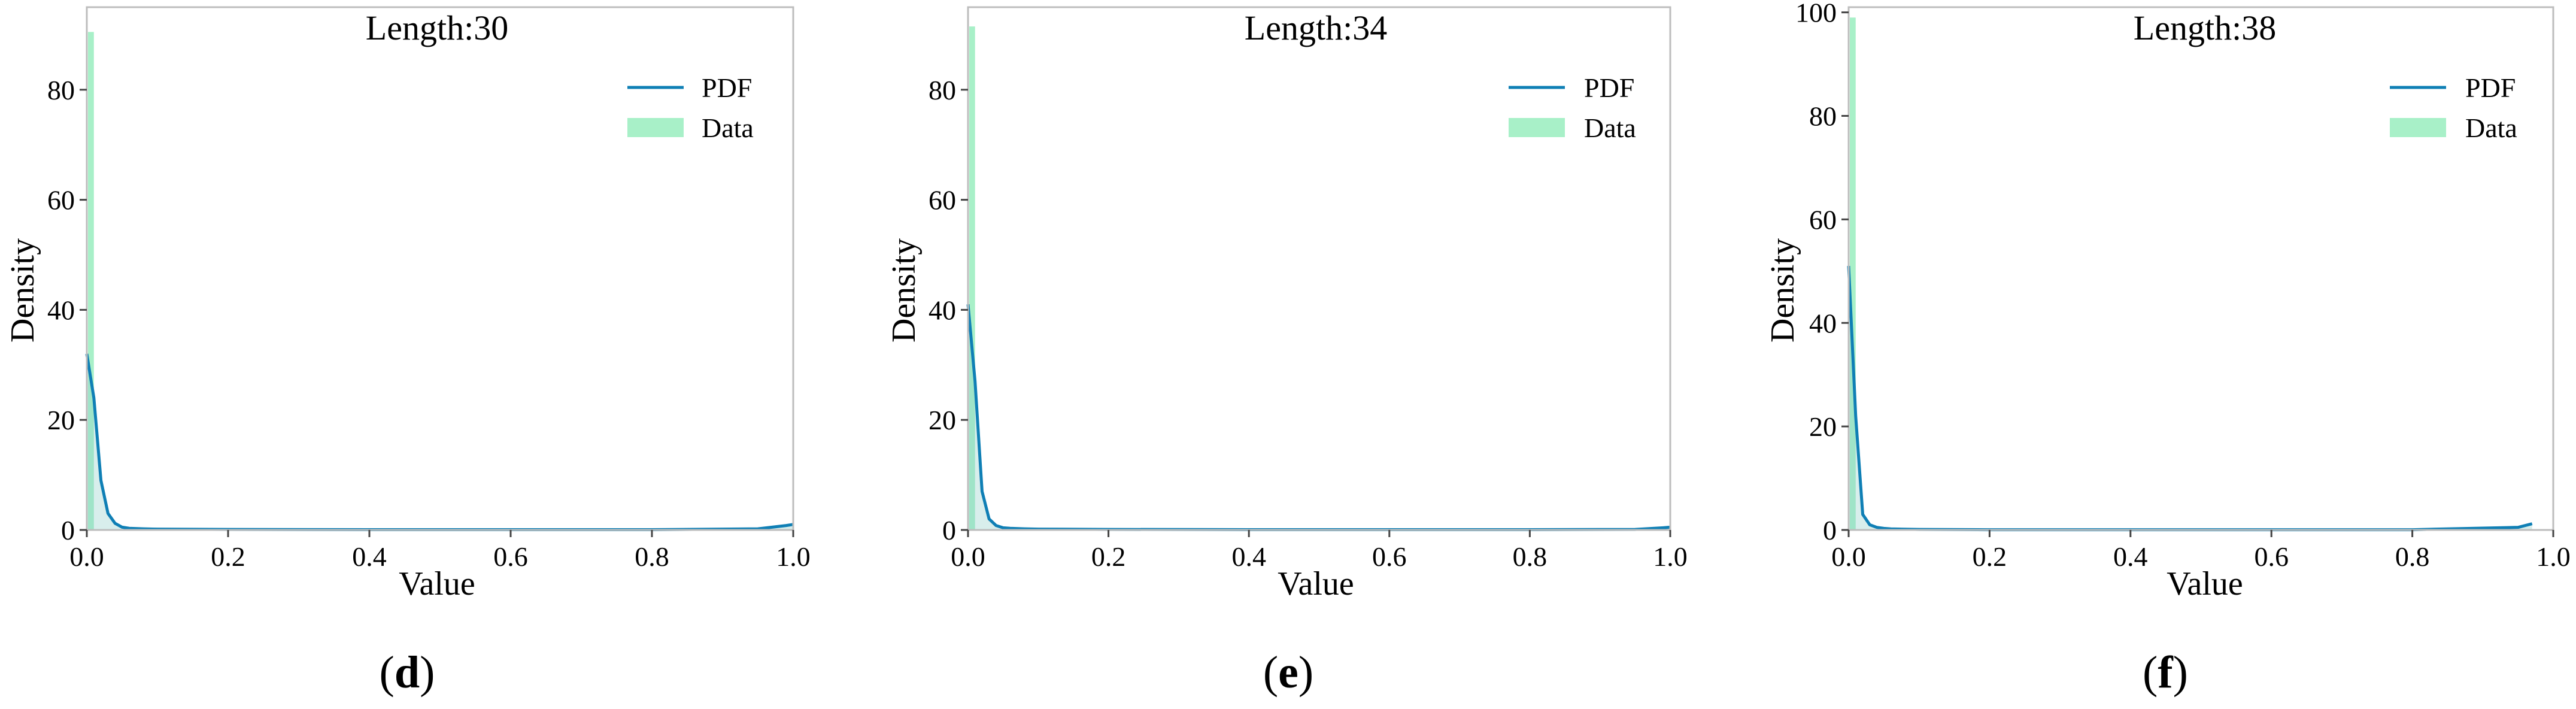 The height and width of the screenshot is (709, 2576). What do you see at coordinates (1316, 27) in the screenshot?
I see `chart-title: Length:34` at bounding box center [1316, 27].